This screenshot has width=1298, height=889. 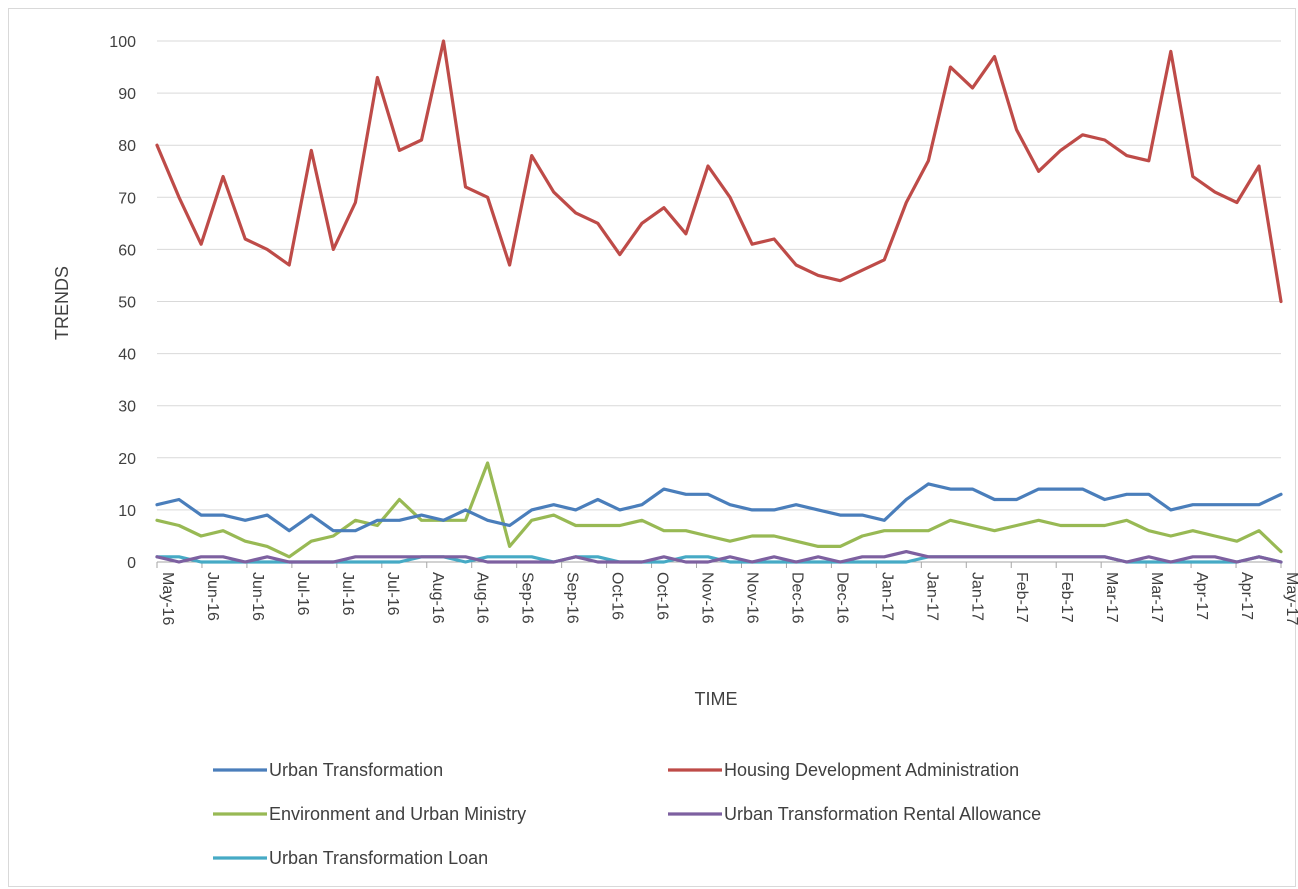 What do you see at coordinates (127, 250) in the screenshot?
I see `y-tick-label: 60` at bounding box center [127, 250].